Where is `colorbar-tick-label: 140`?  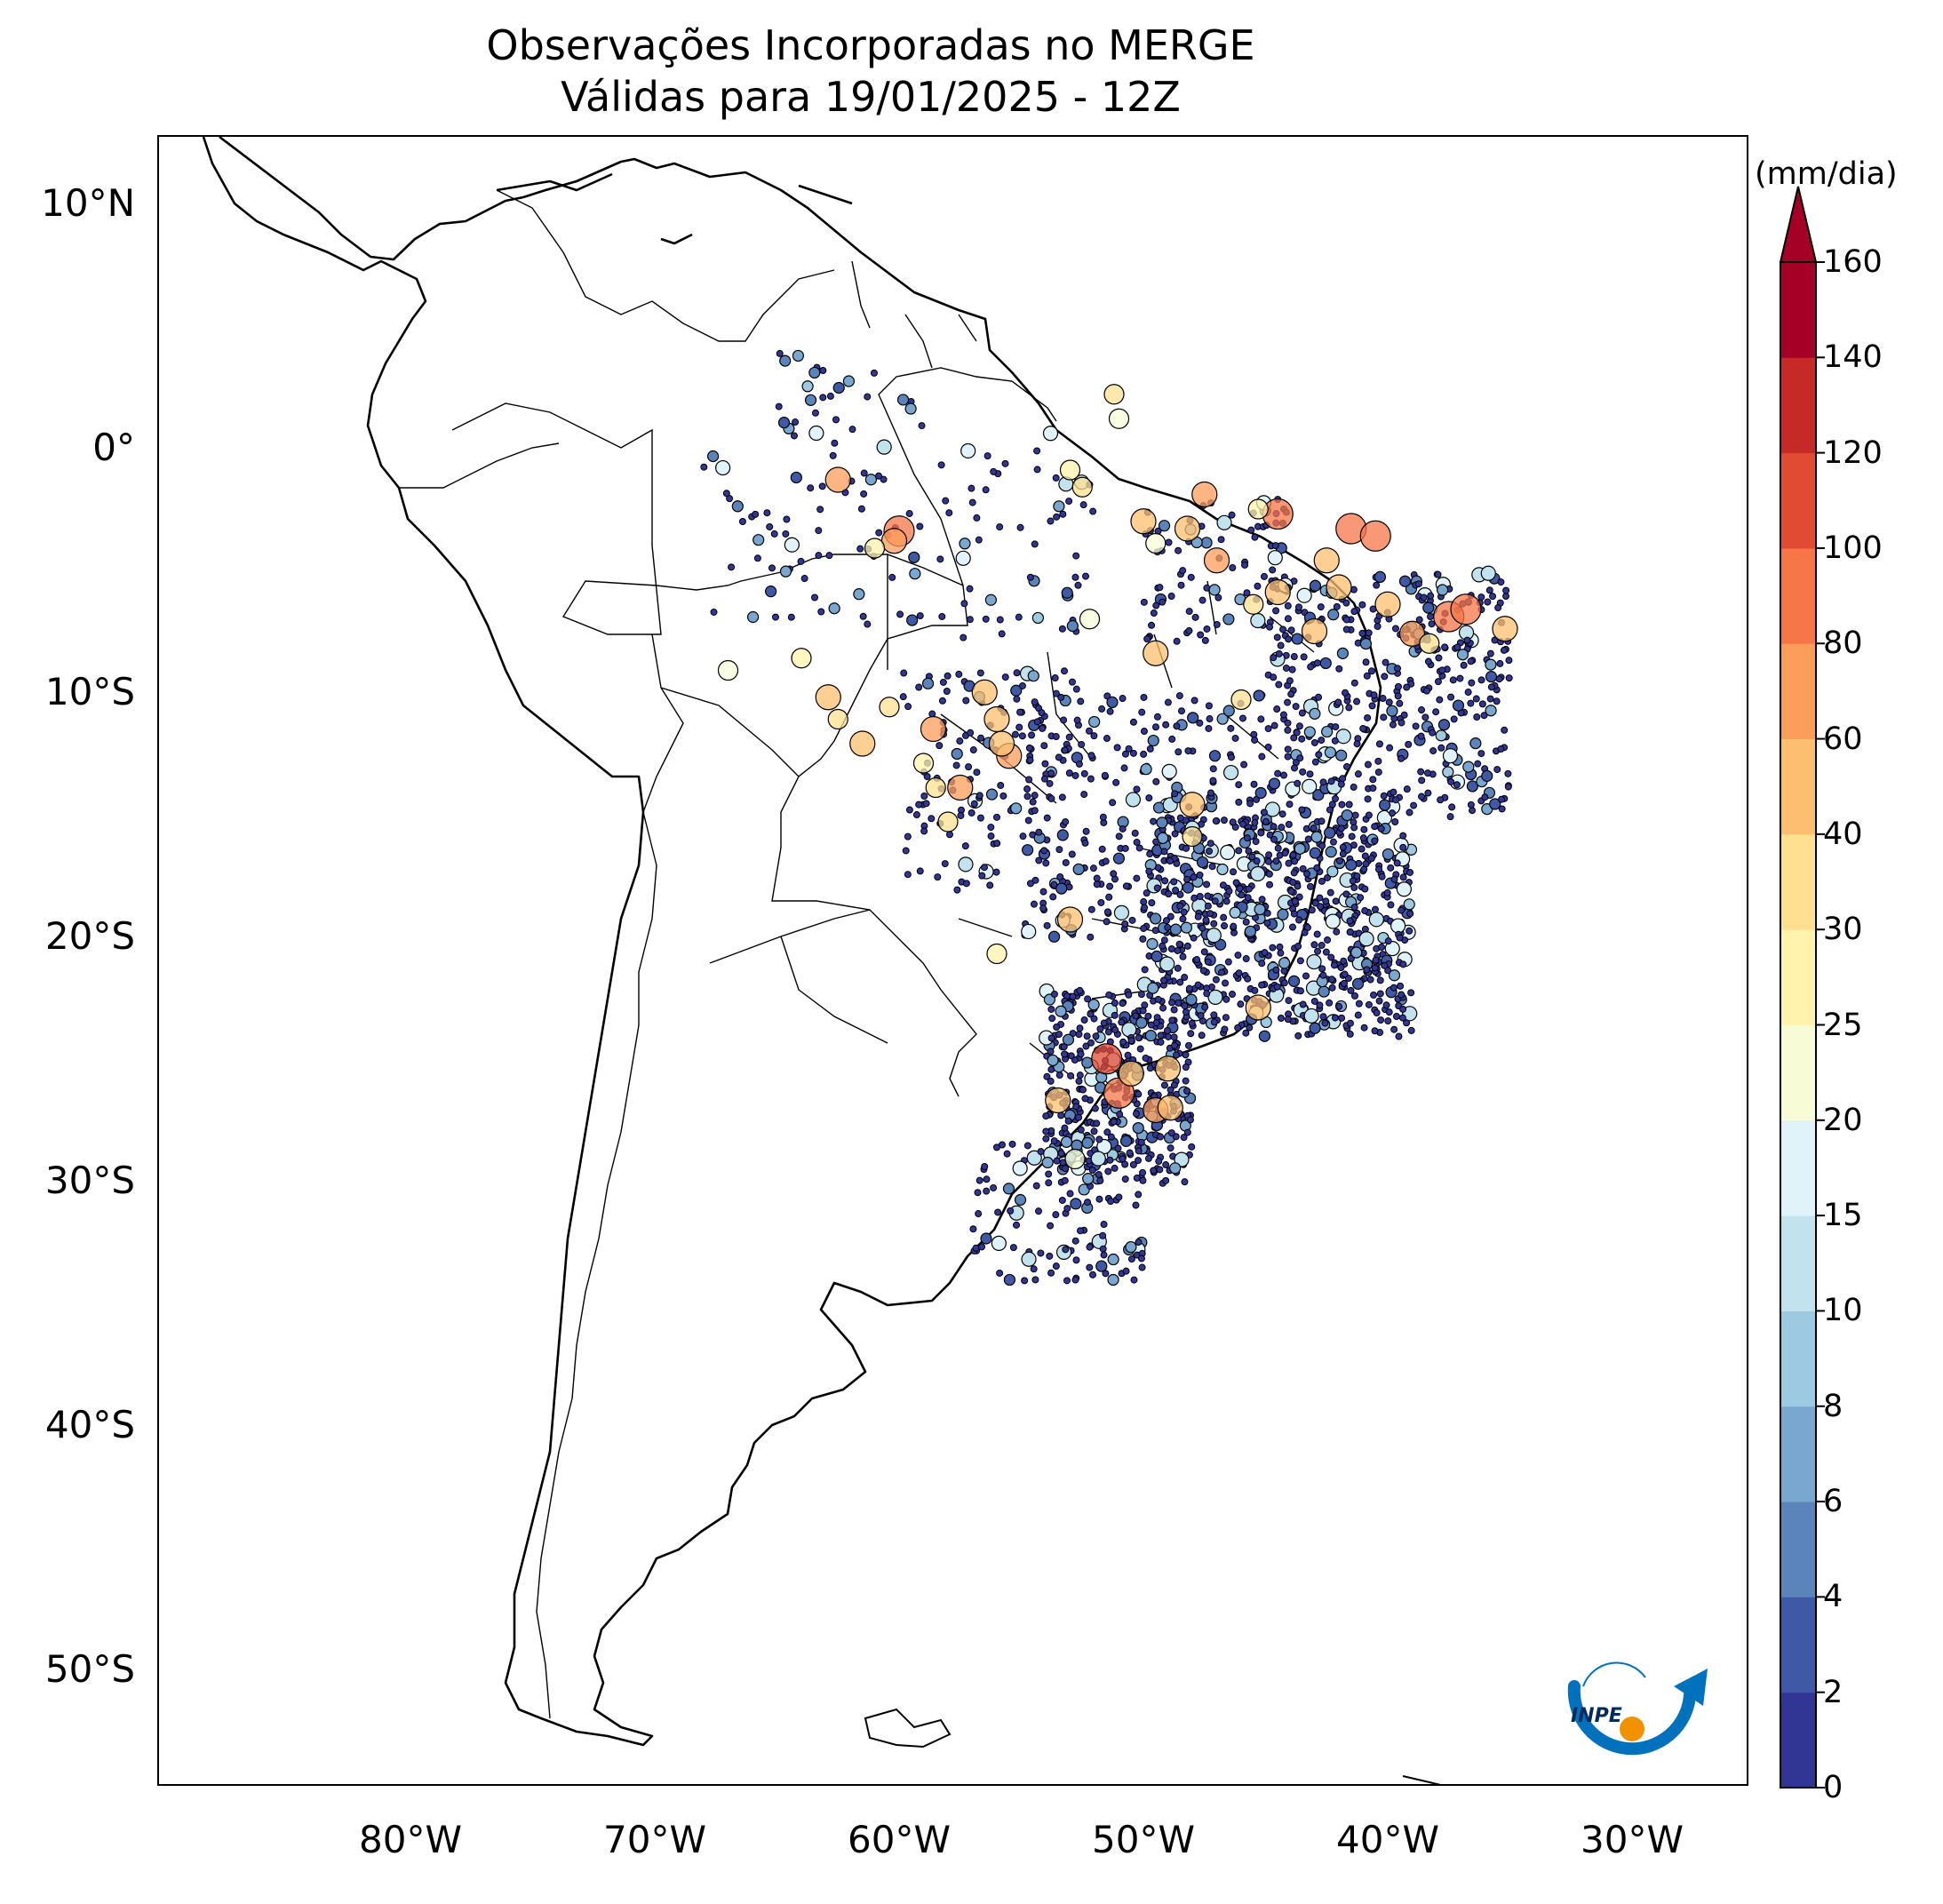
colorbar-tick-label: 140 is located at coordinates (1853, 357).